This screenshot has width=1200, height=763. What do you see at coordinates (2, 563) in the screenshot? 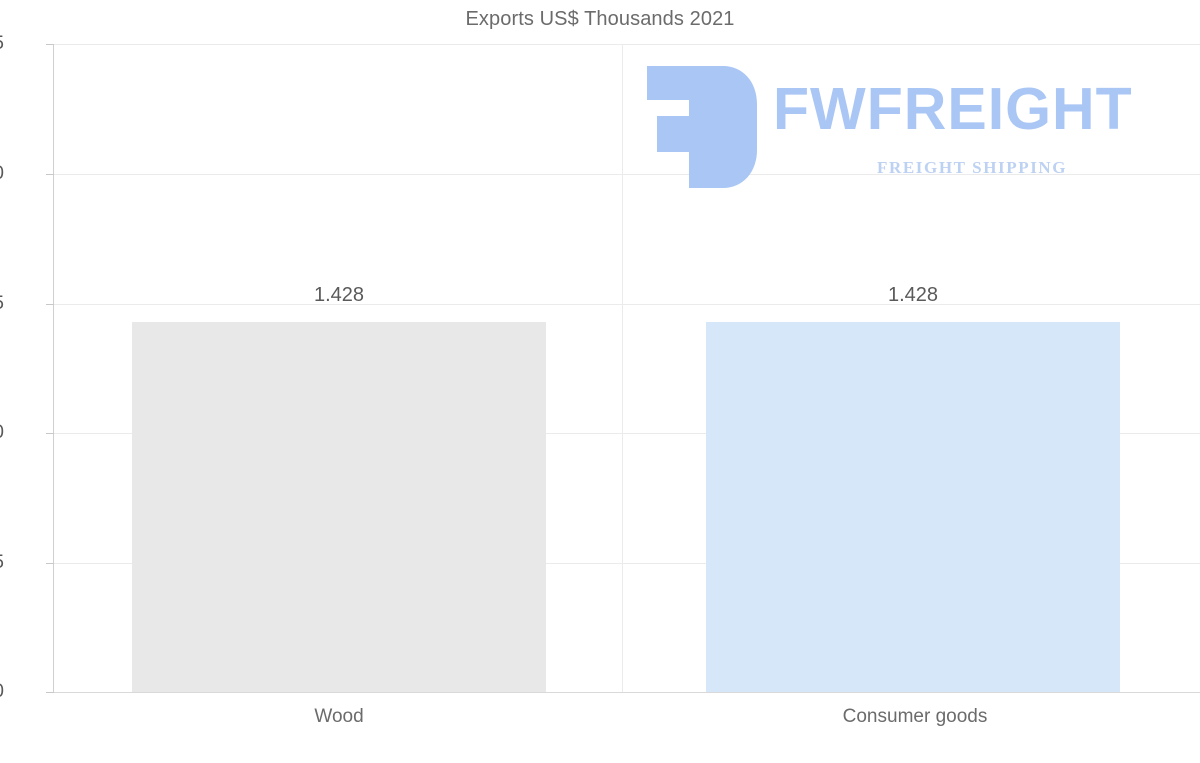
I see `ytick-label-0-5: 0,5` at bounding box center [2, 563].